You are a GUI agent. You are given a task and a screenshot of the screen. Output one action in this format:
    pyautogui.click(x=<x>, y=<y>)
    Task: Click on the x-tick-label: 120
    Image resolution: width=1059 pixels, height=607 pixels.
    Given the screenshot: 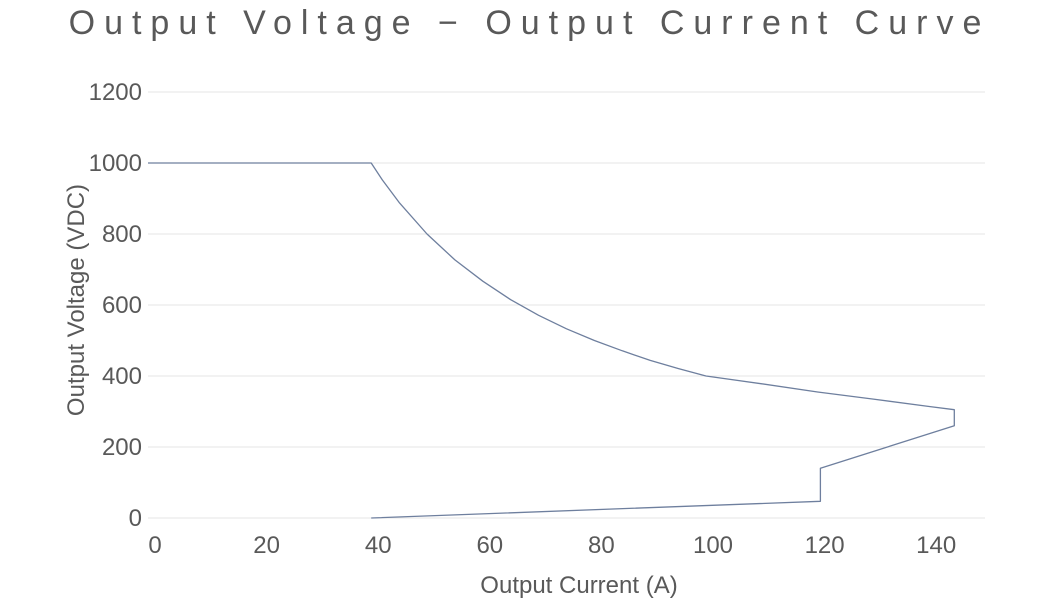 What is the action you would take?
    pyautogui.click(x=825, y=545)
    